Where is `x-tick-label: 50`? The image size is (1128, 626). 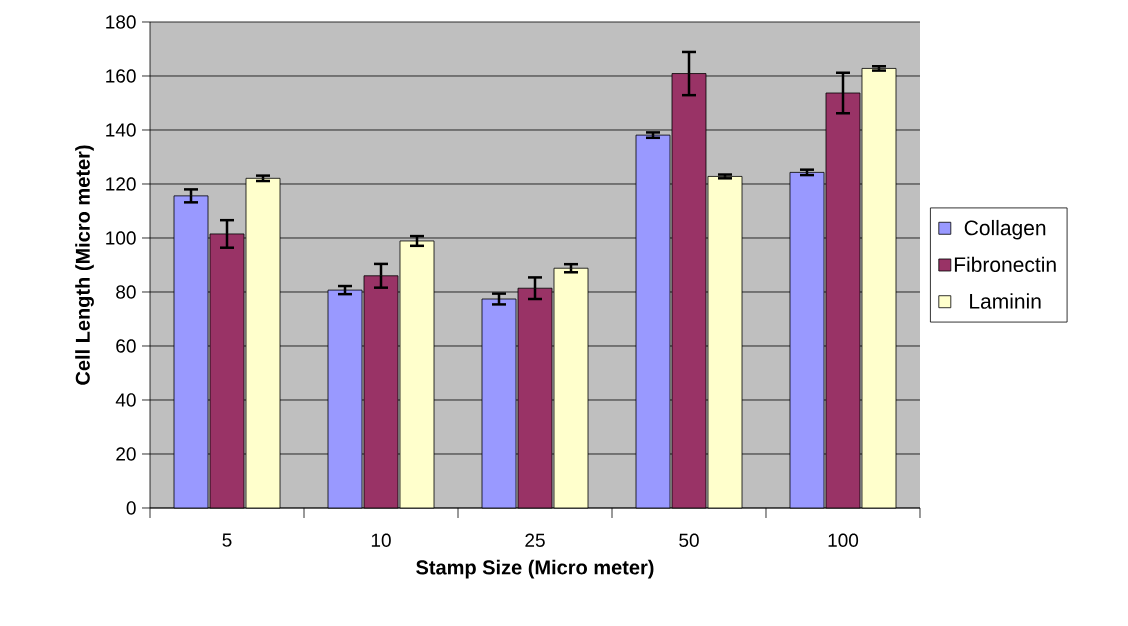
x-tick-label: 50 is located at coordinates (689, 540).